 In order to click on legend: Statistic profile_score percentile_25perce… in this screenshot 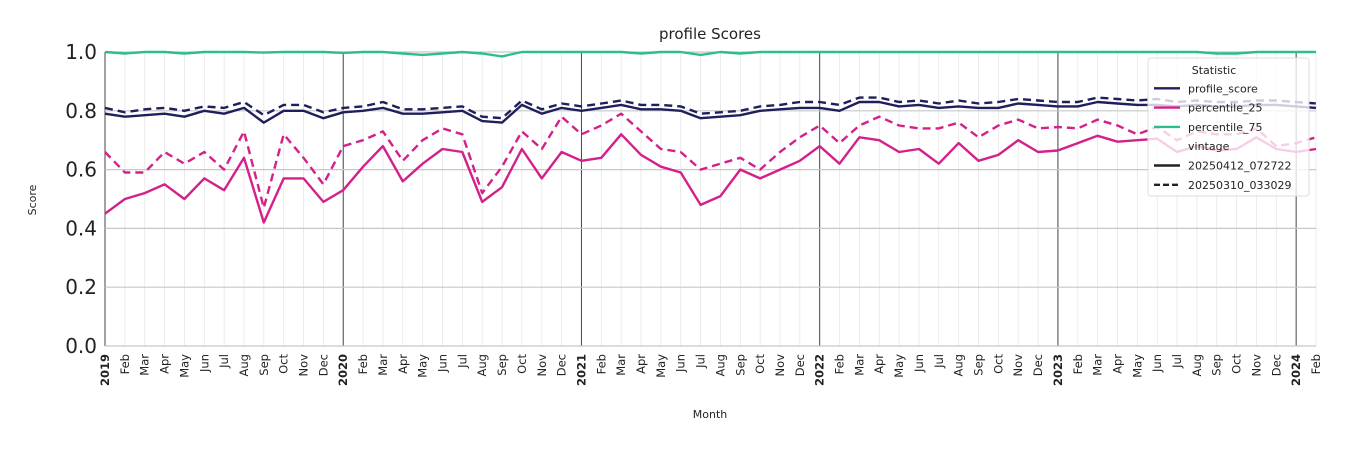, I will do `click(1228, 127)`.